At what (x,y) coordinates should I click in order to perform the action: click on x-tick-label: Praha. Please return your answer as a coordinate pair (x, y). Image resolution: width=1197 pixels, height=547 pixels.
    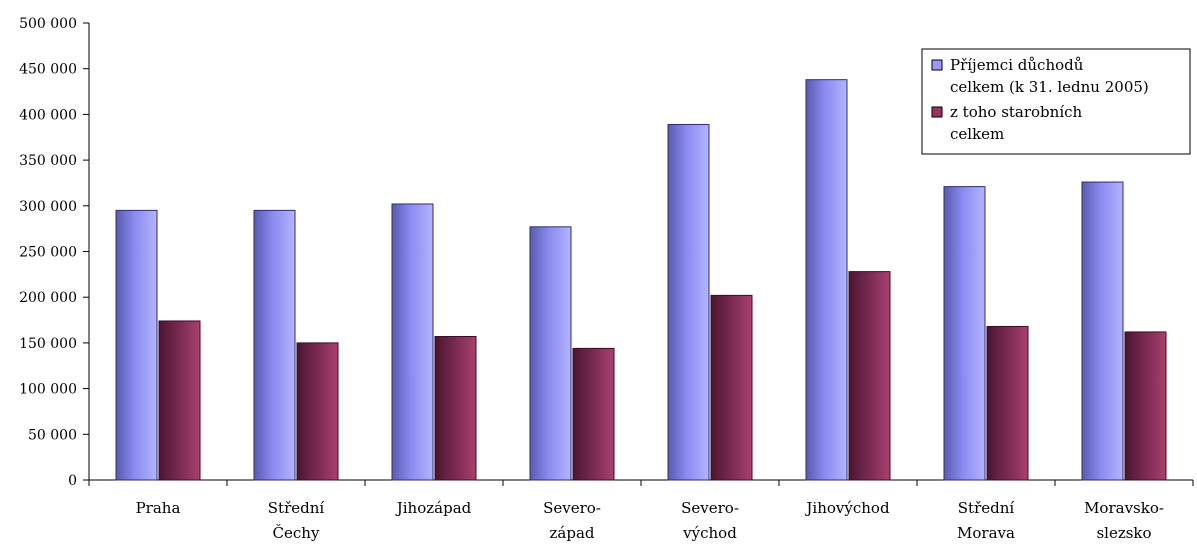
    Looking at the image, I should click on (158, 508).